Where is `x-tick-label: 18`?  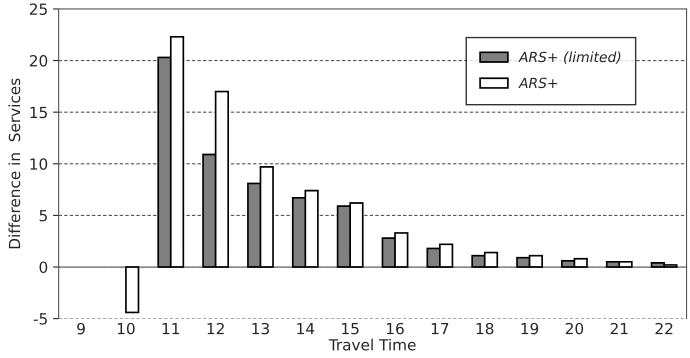 x-tick-label: 18 is located at coordinates (485, 328).